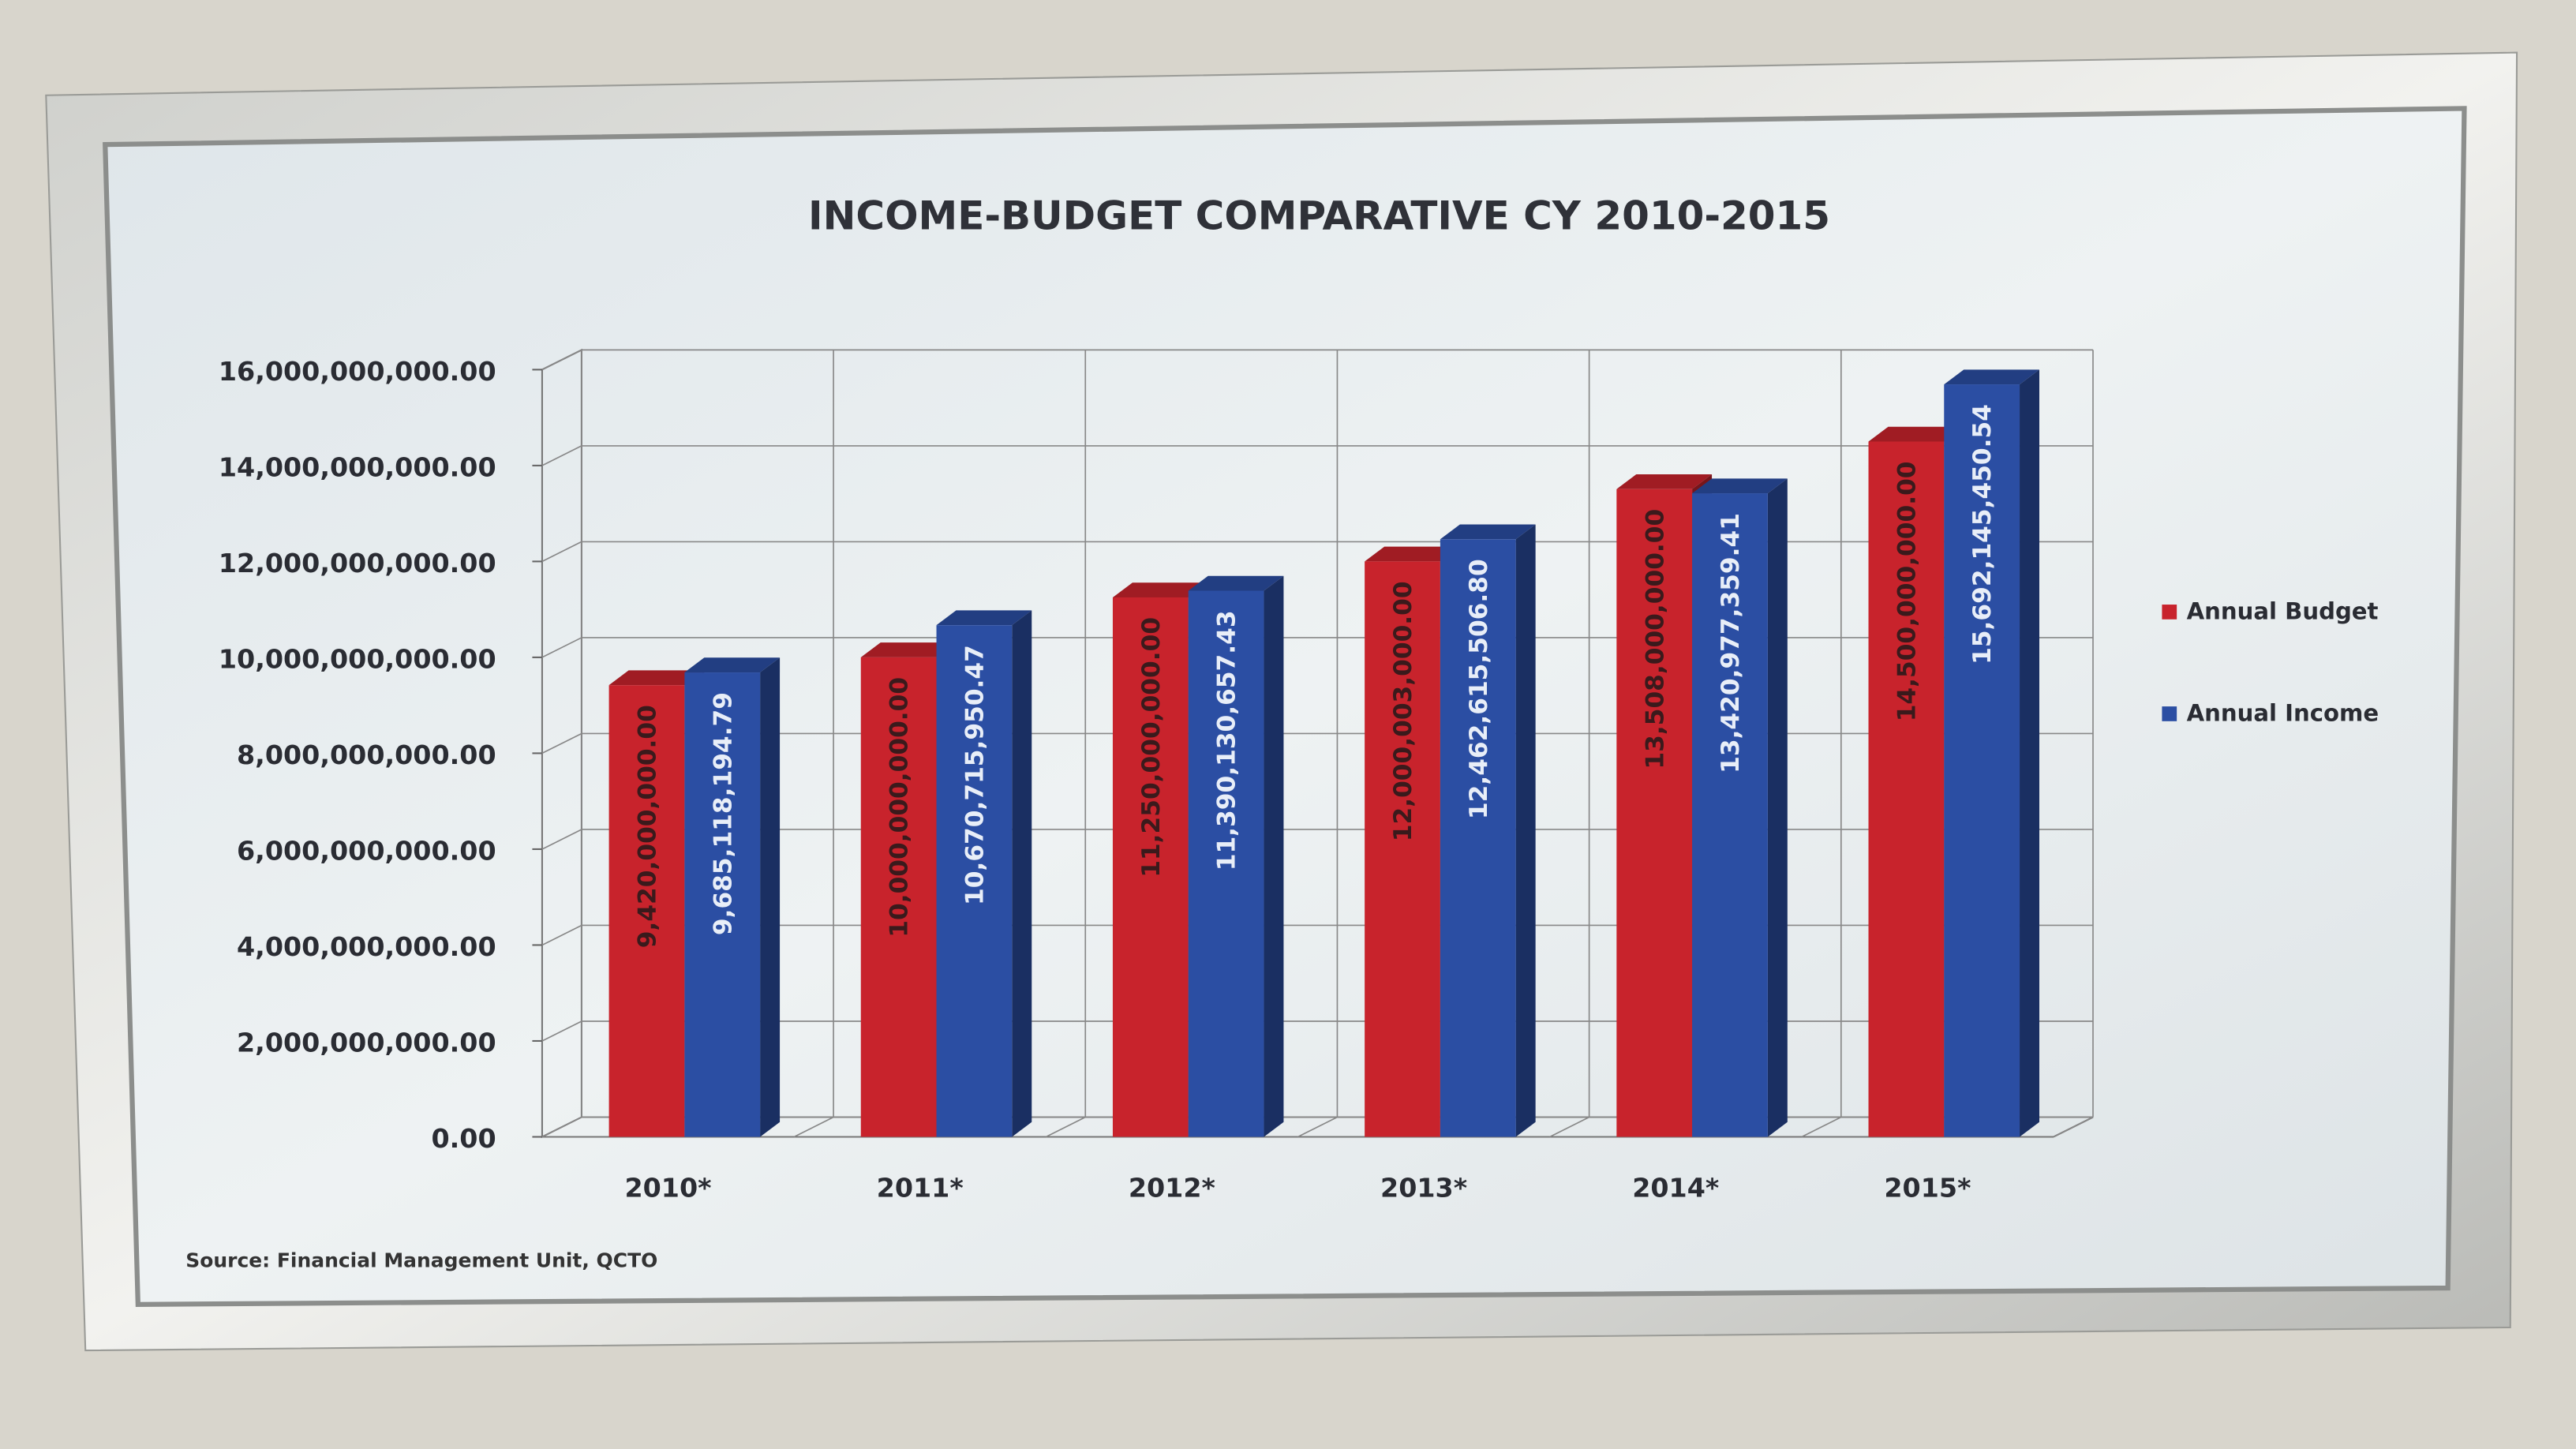 The width and height of the screenshot is (2576, 1449). Describe the element at coordinates (1479, 689) in the screenshot. I see `value-label: 12,462,615,506.80` at that location.